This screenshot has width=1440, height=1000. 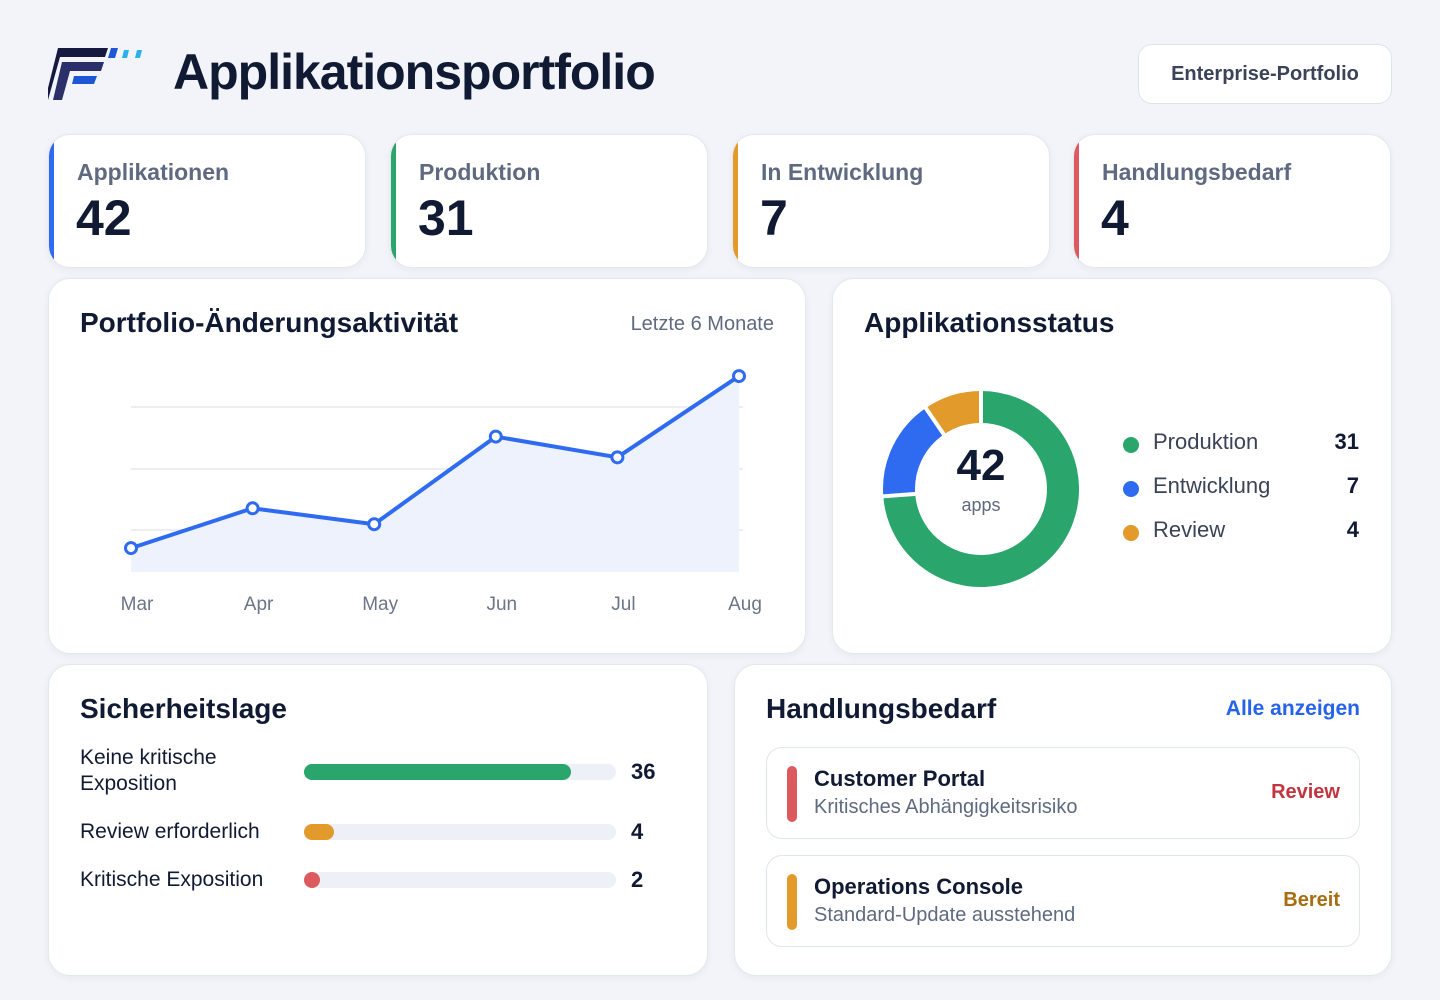 What do you see at coordinates (1292, 708) in the screenshot?
I see `view-all-link: Alle anzeigen` at bounding box center [1292, 708].